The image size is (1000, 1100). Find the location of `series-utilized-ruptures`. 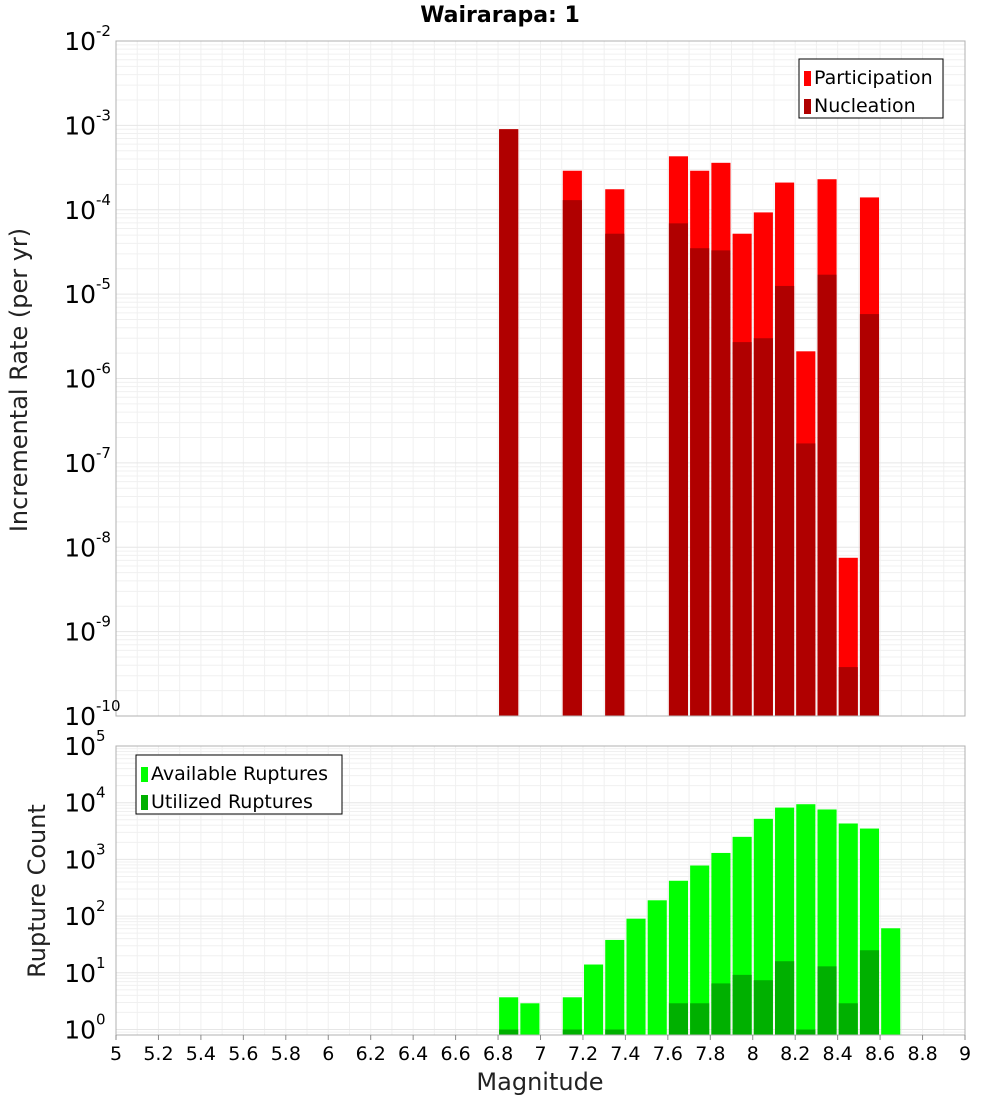

series-utilized-ruptures is located at coordinates (689, 992).